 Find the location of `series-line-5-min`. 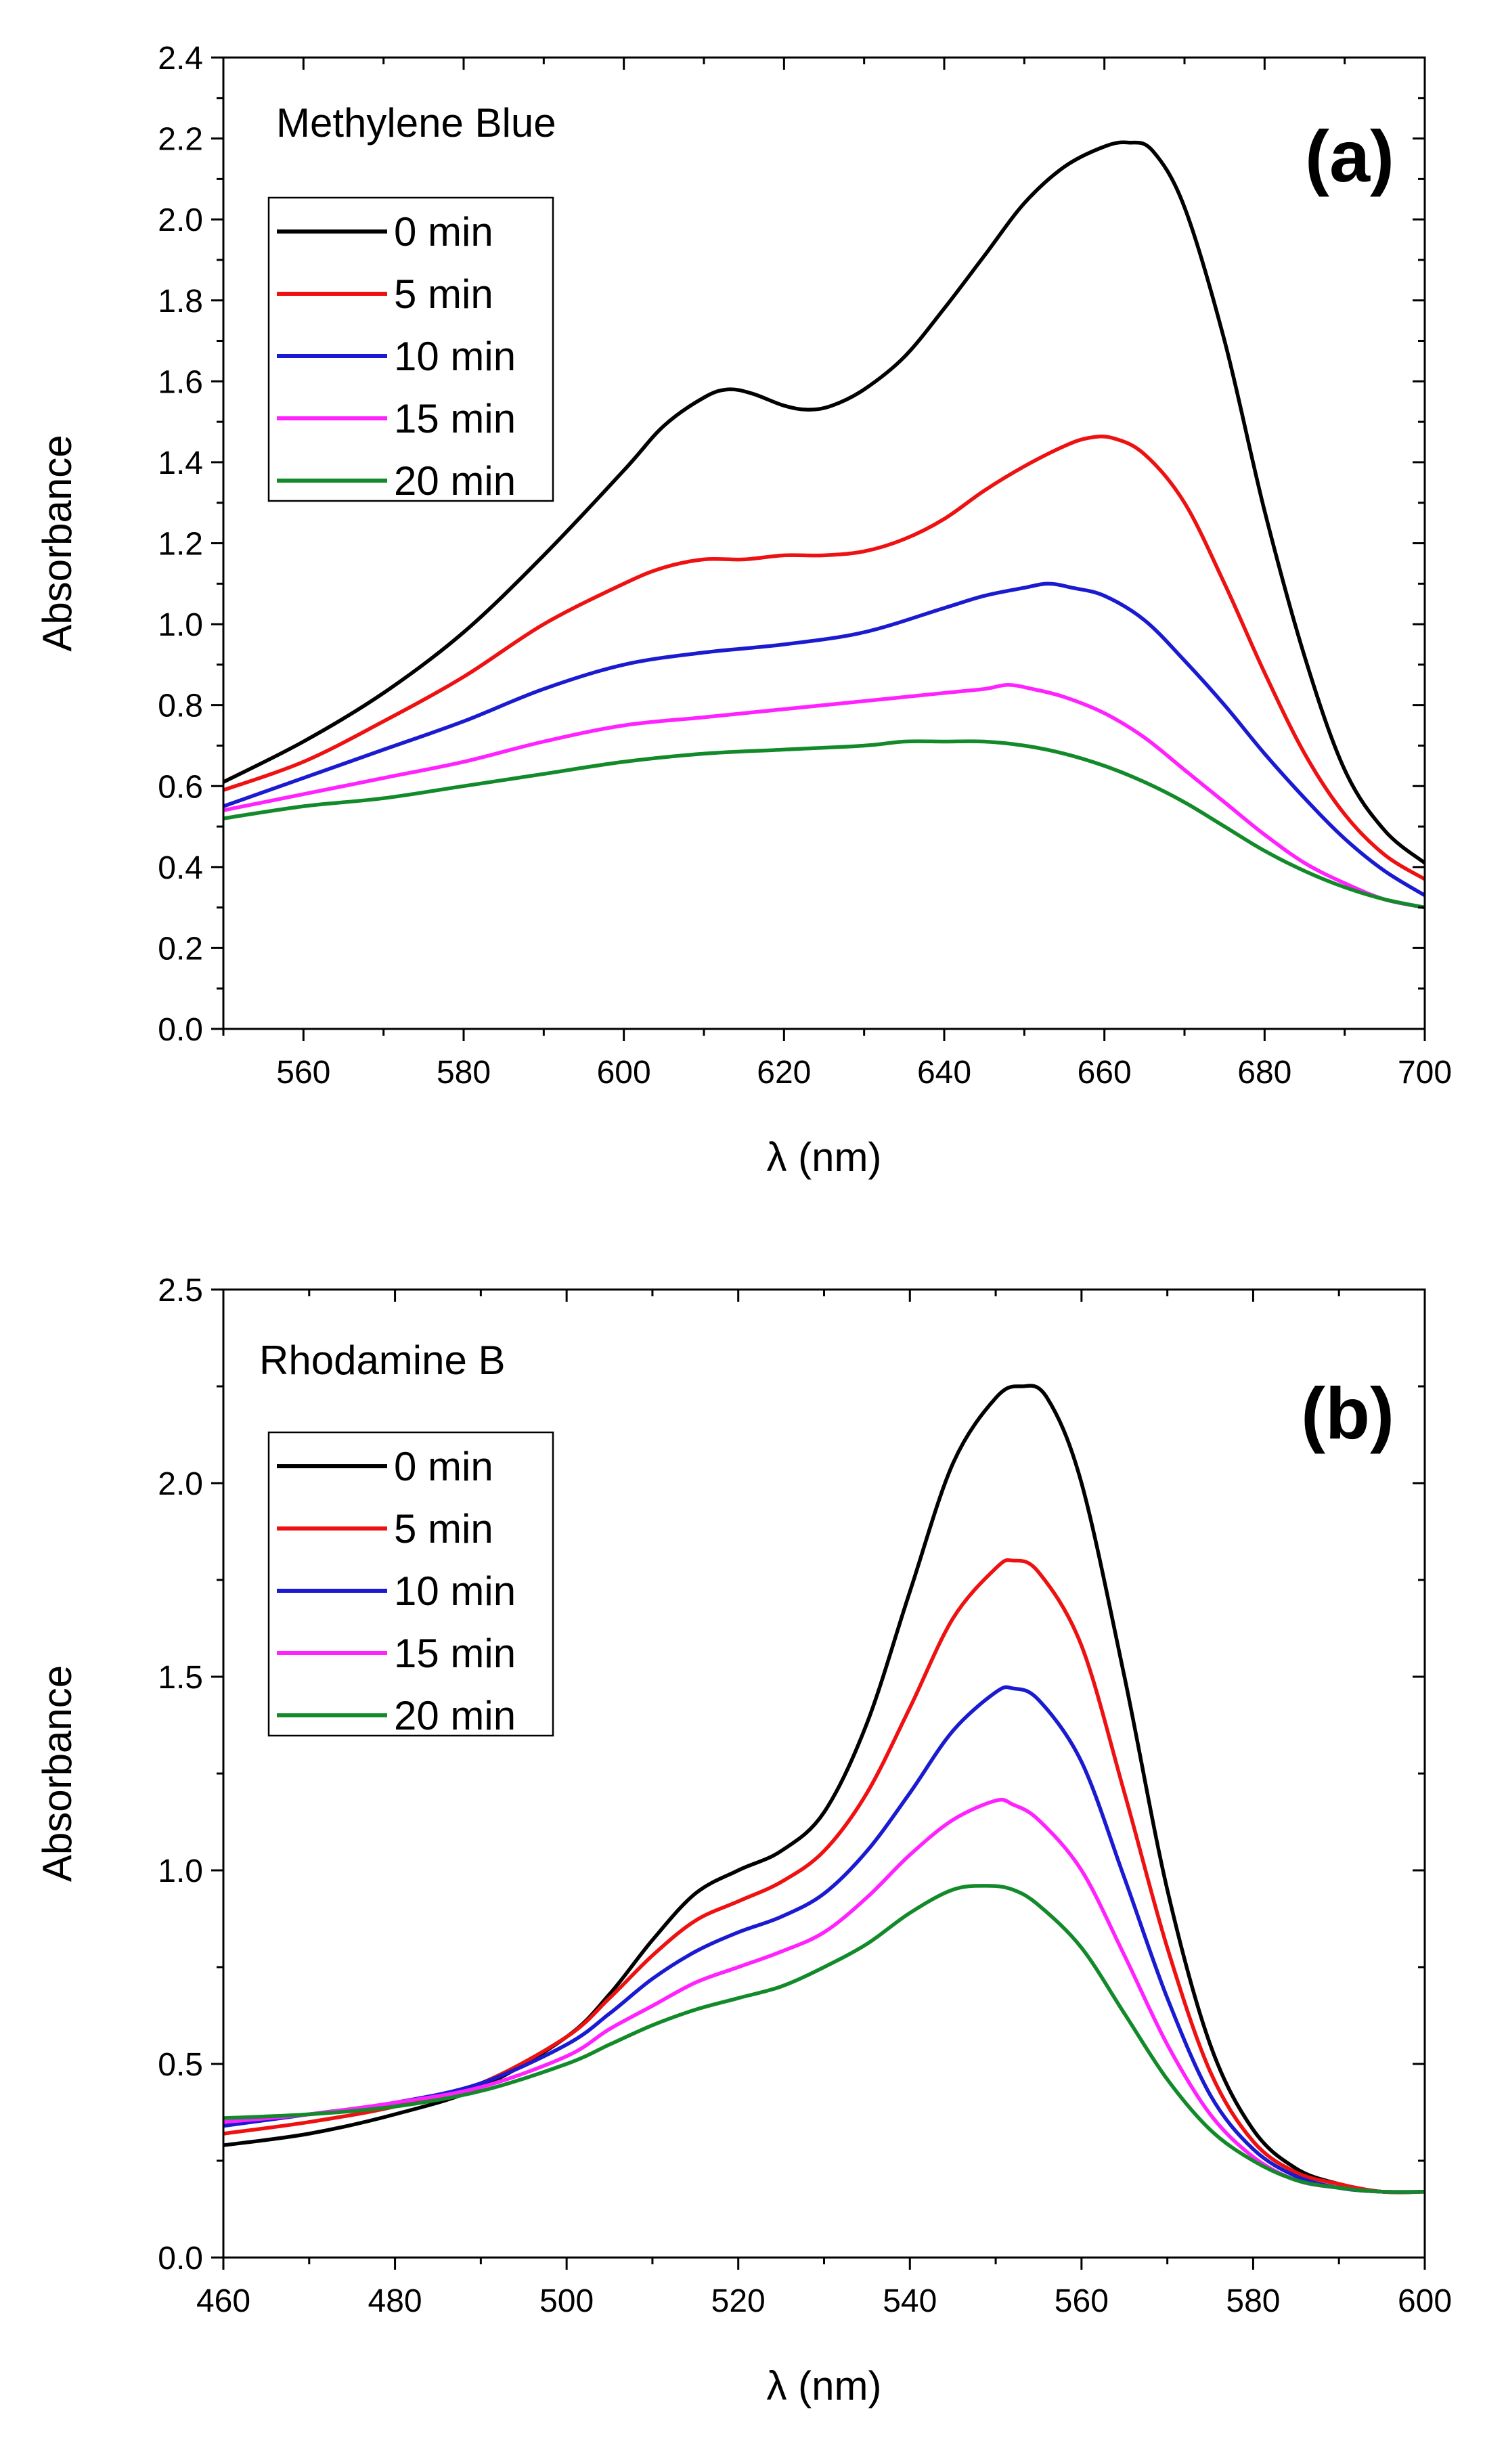

series-line-5-min is located at coordinates (824, 658).